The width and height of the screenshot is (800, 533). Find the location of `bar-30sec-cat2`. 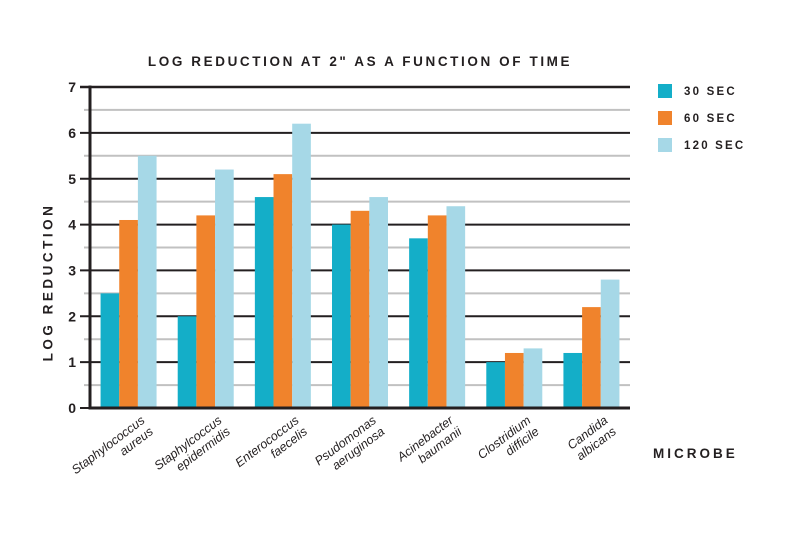

bar-30sec-cat2 is located at coordinates (264, 302).